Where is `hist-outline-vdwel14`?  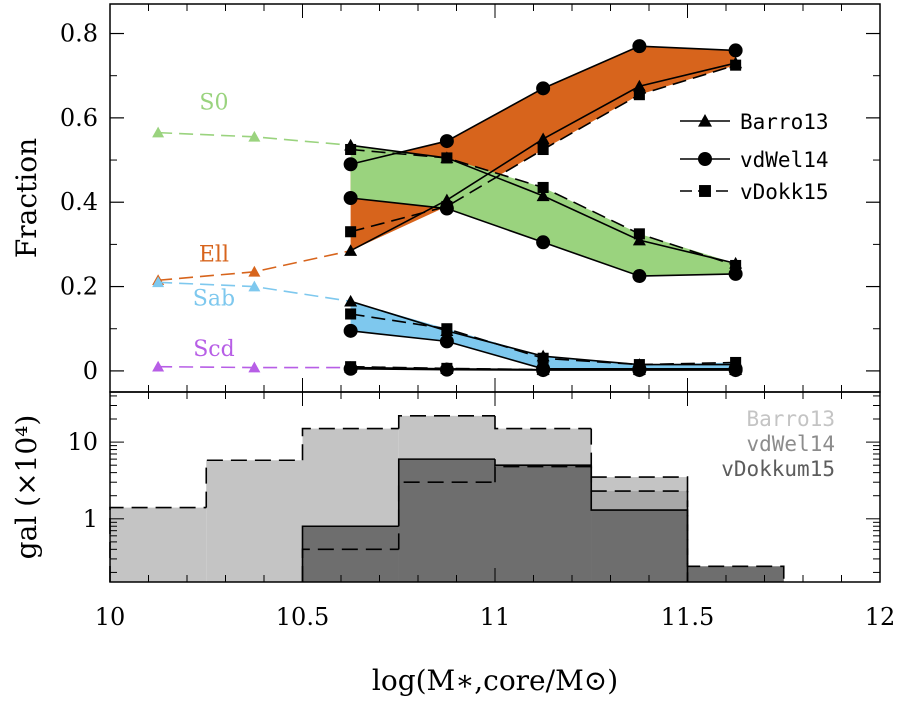 hist-outline-vdwel14 is located at coordinates (495, 520).